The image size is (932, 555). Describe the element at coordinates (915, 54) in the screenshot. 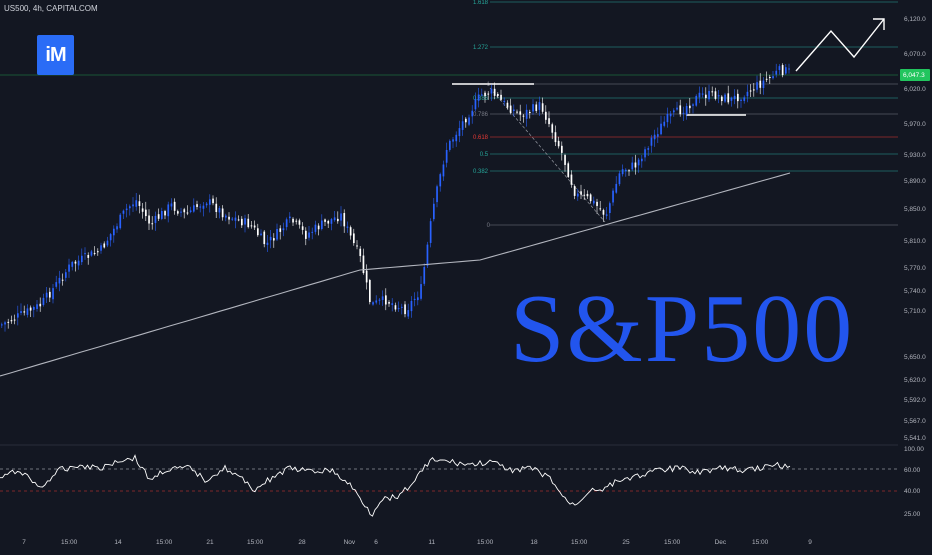

I see `price-axis-label: 6,070.0` at that location.